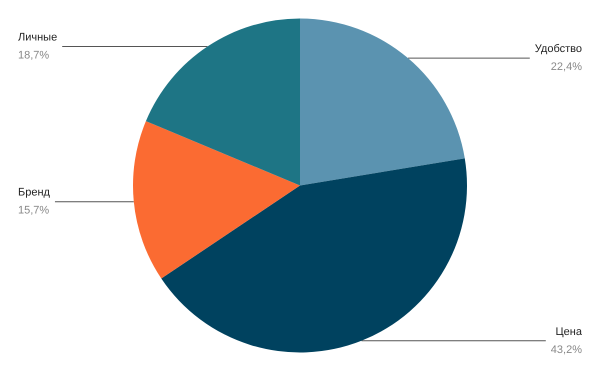 This screenshot has width=600, height=371. I want to click on data-label: 43,2%, so click(566, 350).